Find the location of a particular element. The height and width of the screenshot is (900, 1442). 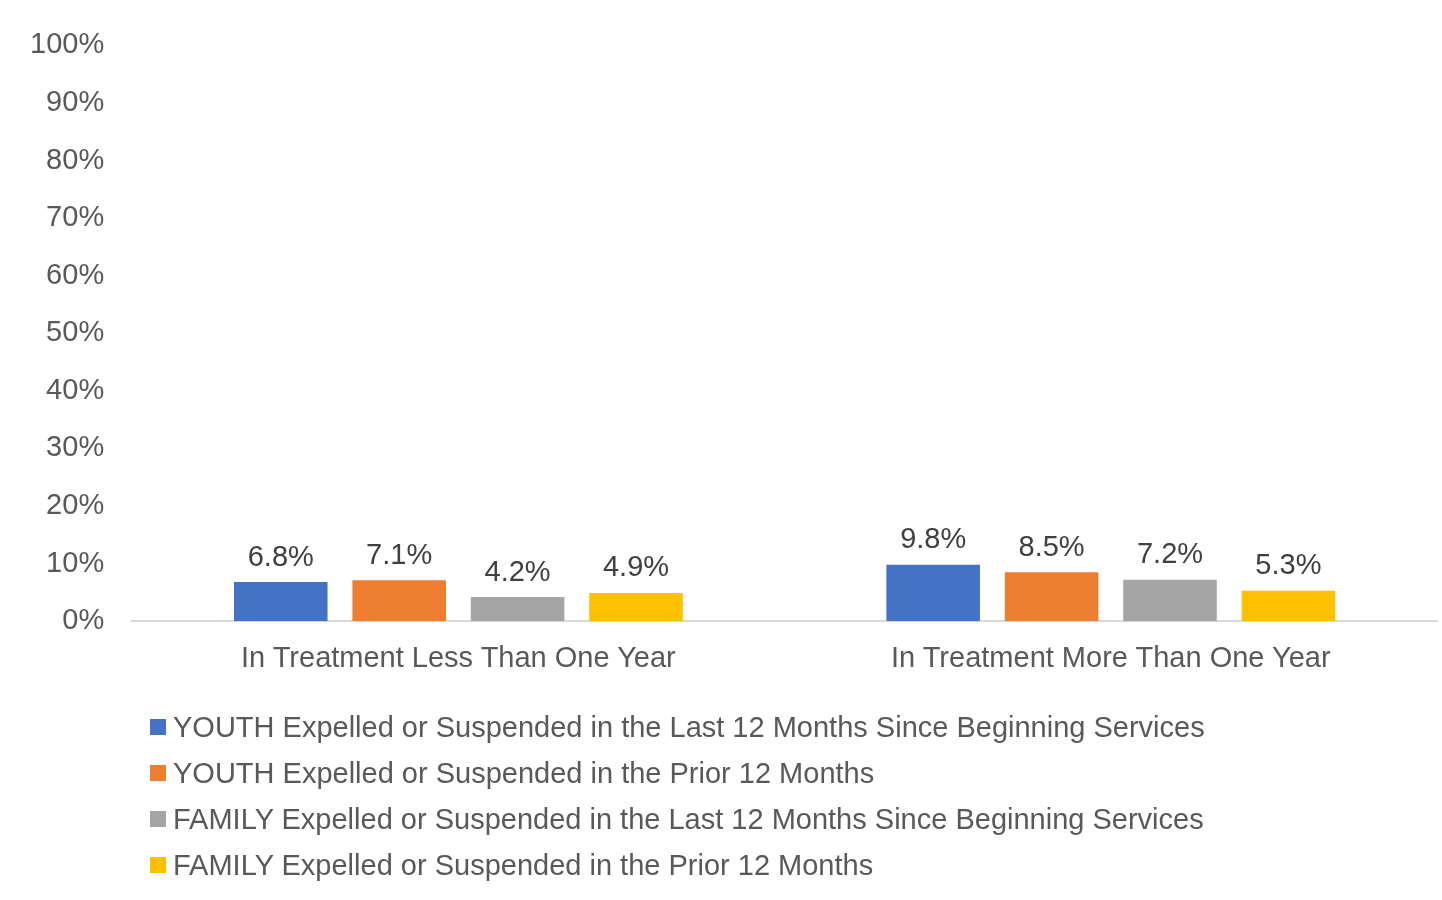

y-tick-label: 30% is located at coordinates (75, 446).